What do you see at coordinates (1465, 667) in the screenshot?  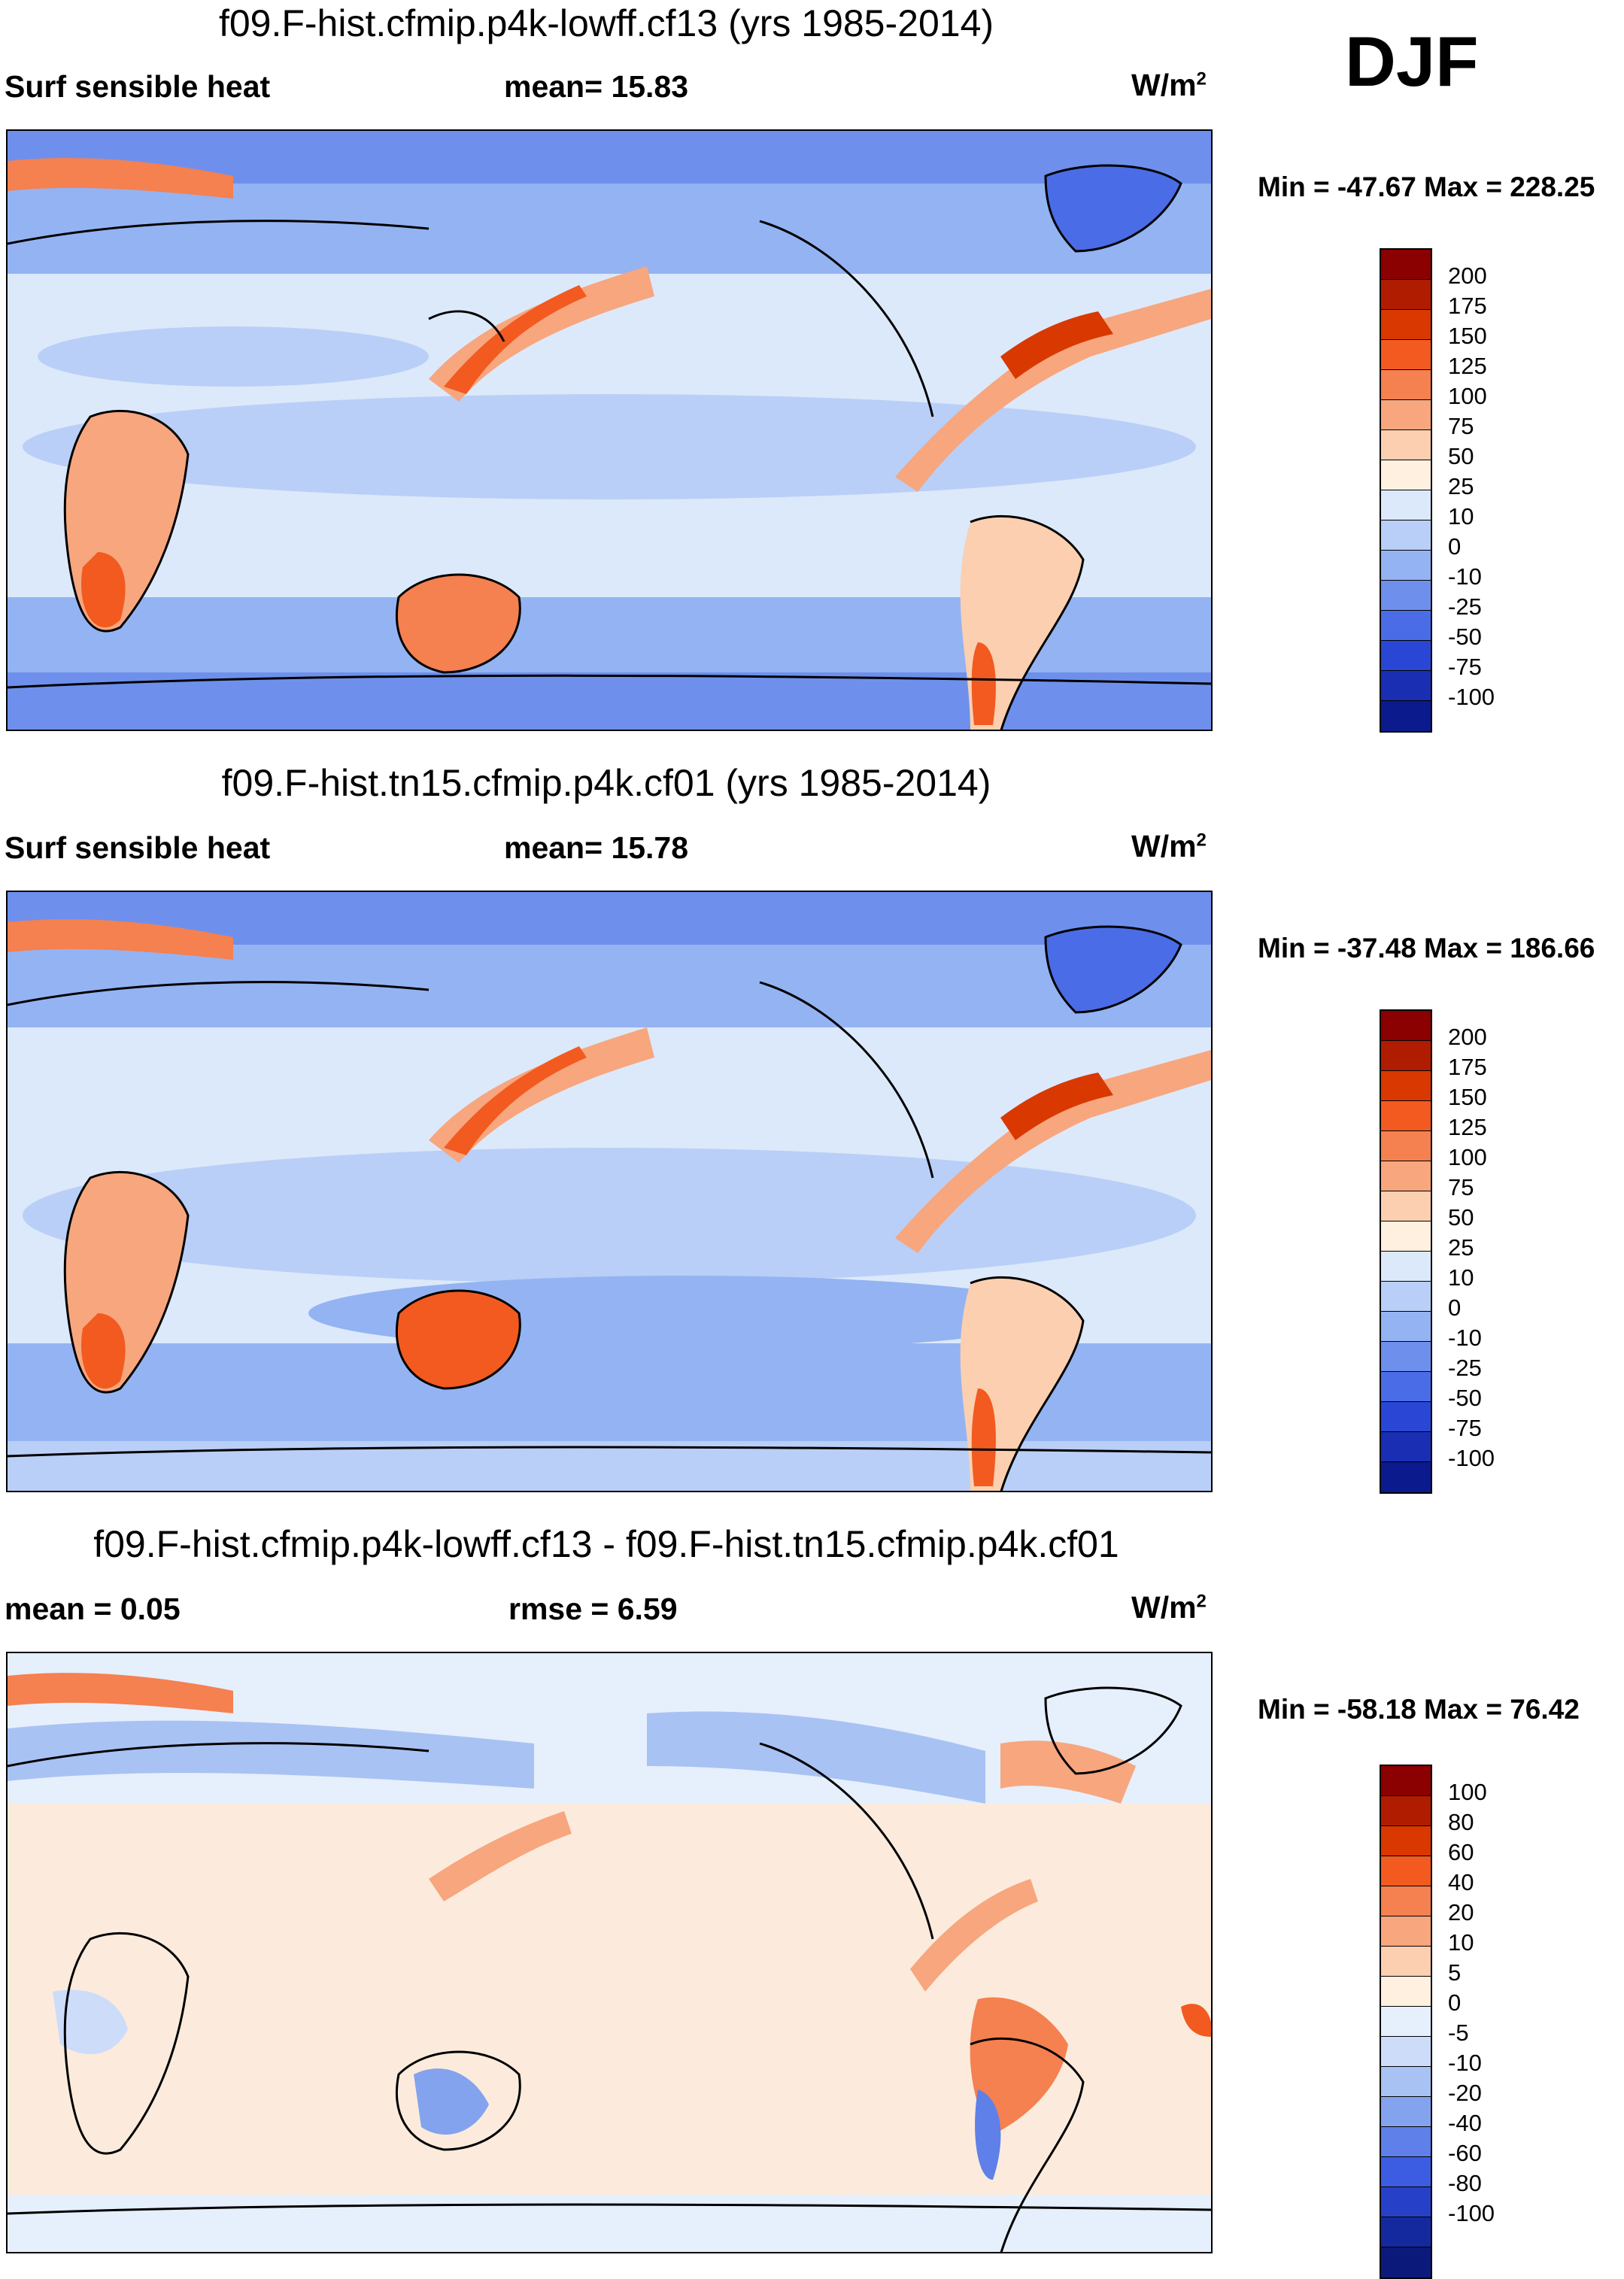 I see `panel-1-colorbar-tick: -75` at bounding box center [1465, 667].